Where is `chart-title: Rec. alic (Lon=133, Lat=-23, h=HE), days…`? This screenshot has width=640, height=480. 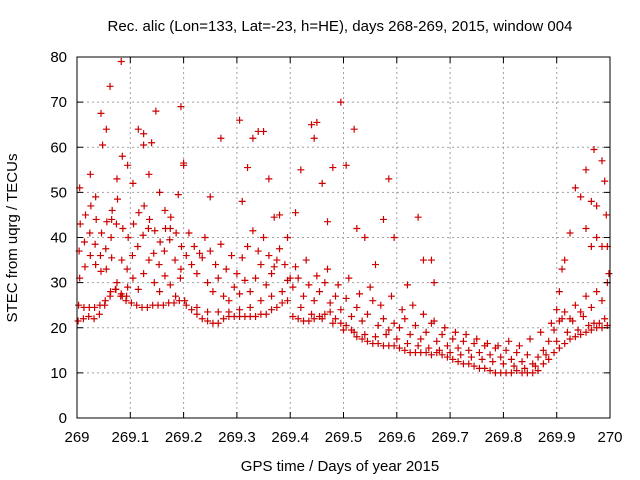 chart-title: Rec. alic (Lon=133, Lat=-23, h=HE), days… is located at coordinates (340, 26).